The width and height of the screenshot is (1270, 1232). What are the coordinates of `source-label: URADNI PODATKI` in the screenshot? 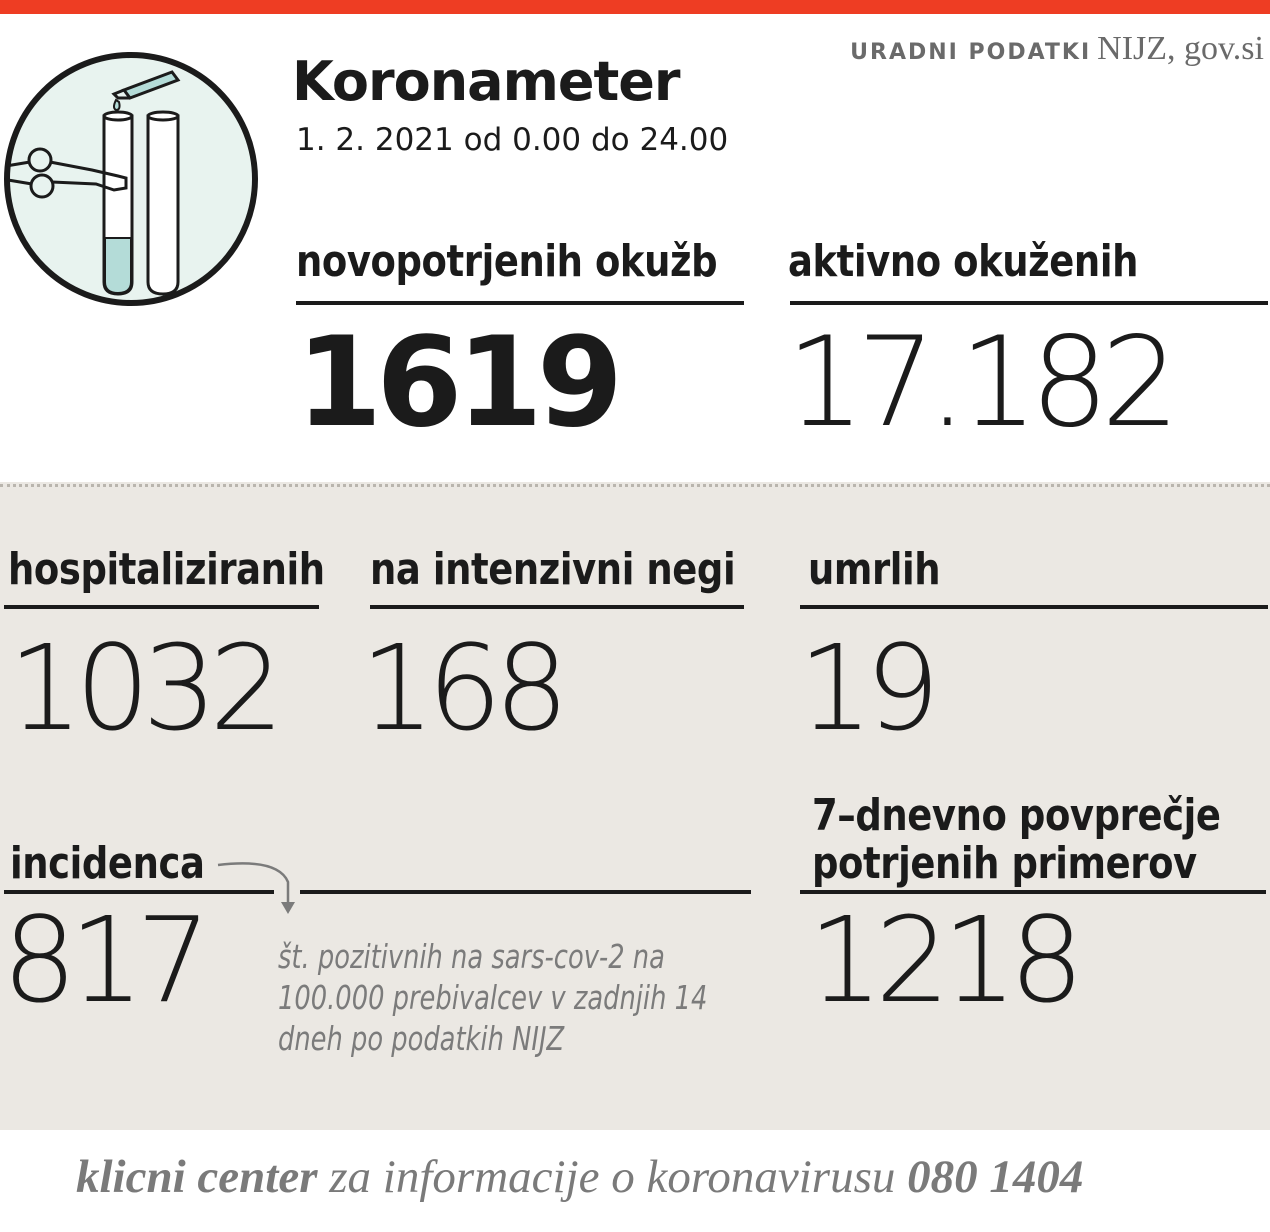 It's located at (971, 52).